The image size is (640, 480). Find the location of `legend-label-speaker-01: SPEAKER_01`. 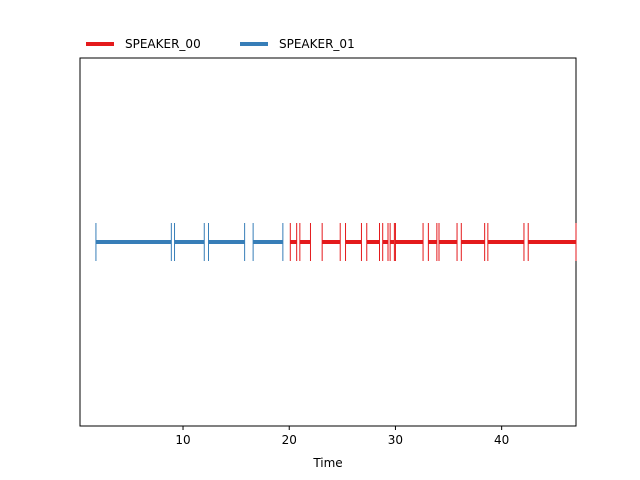

legend-label-speaker-01: SPEAKER_01 is located at coordinates (317, 44).